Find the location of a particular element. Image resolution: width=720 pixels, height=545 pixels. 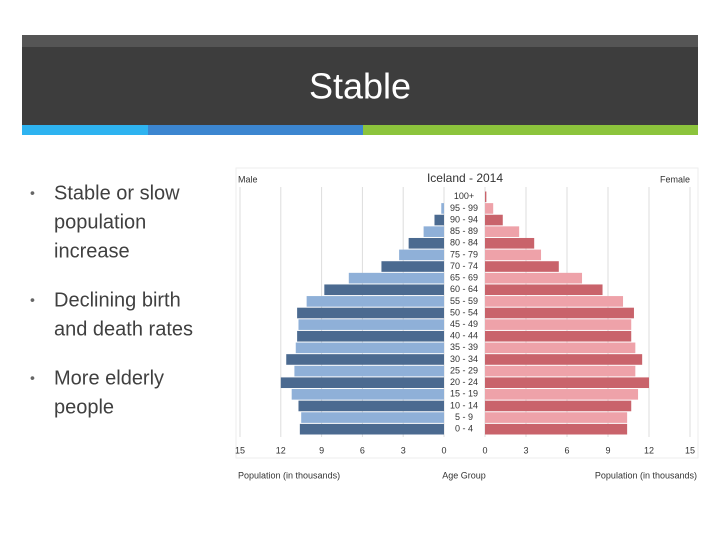

age-label: 90 - 94 is located at coordinates (464, 219).